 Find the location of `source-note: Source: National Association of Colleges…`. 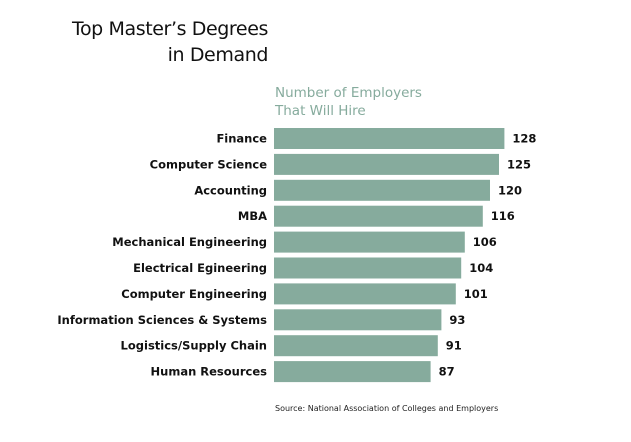

source-note: Source: National Association of Colleges… is located at coordinates (387, 408).